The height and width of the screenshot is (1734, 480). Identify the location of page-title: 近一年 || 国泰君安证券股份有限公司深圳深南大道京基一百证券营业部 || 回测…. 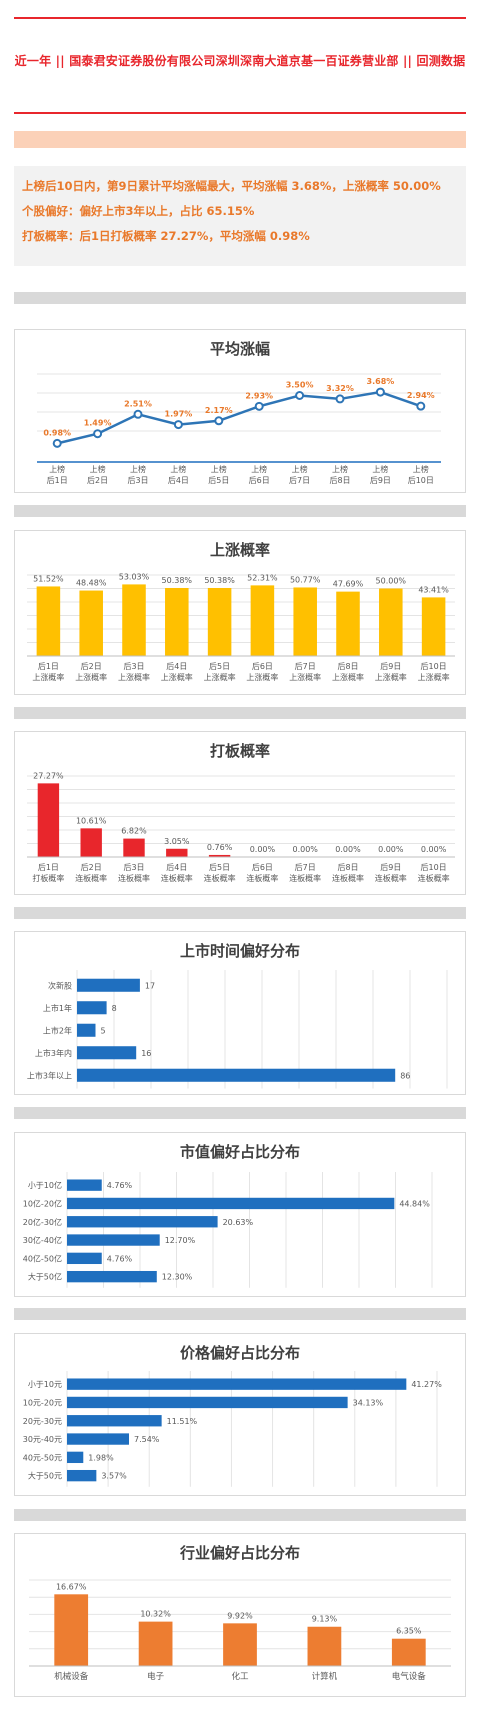
(240, 61).